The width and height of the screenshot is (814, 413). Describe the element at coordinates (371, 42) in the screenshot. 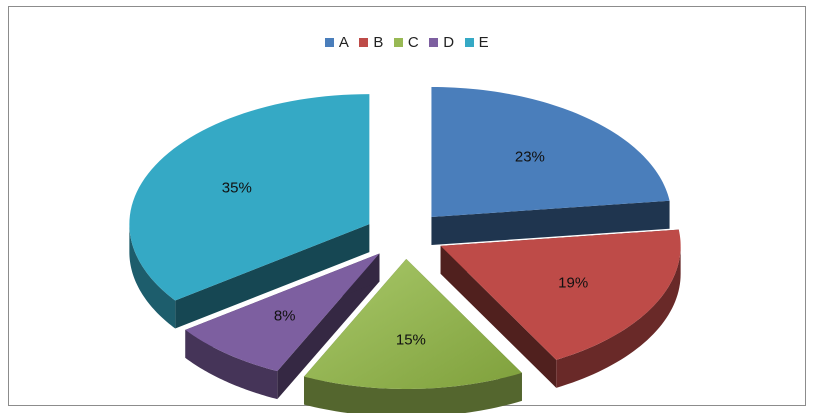

I see `legend-item-b: B` at that location.